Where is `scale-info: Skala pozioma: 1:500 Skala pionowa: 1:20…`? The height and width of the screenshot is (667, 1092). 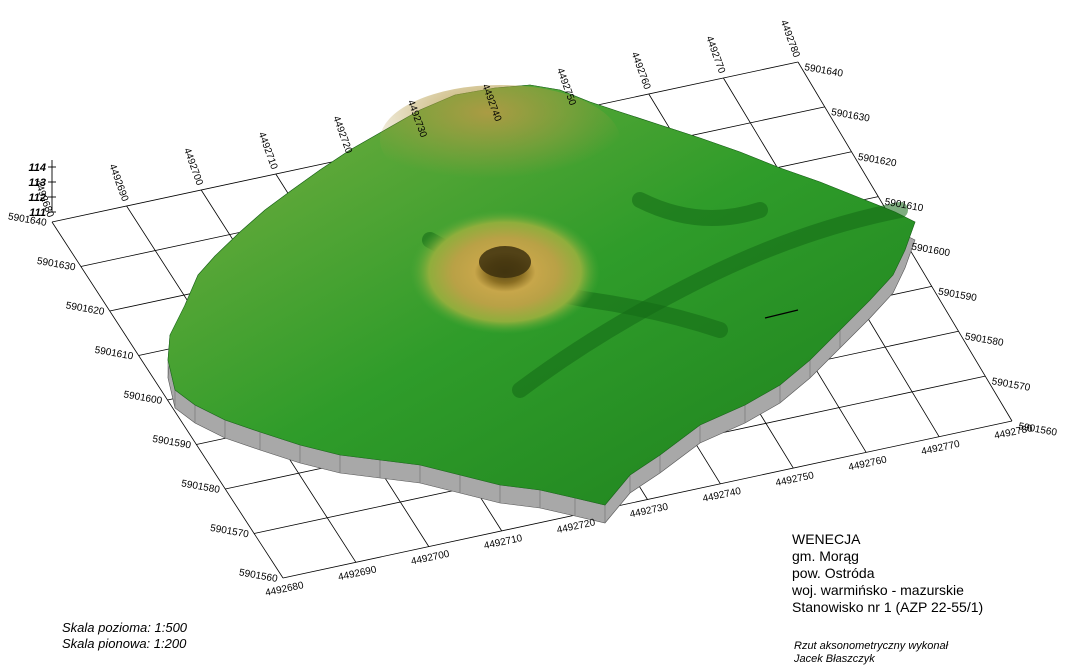 scale-info: Skala pozioma: 1:500 Skala pionowa: 1:20… is located at coordinates (124, 636).